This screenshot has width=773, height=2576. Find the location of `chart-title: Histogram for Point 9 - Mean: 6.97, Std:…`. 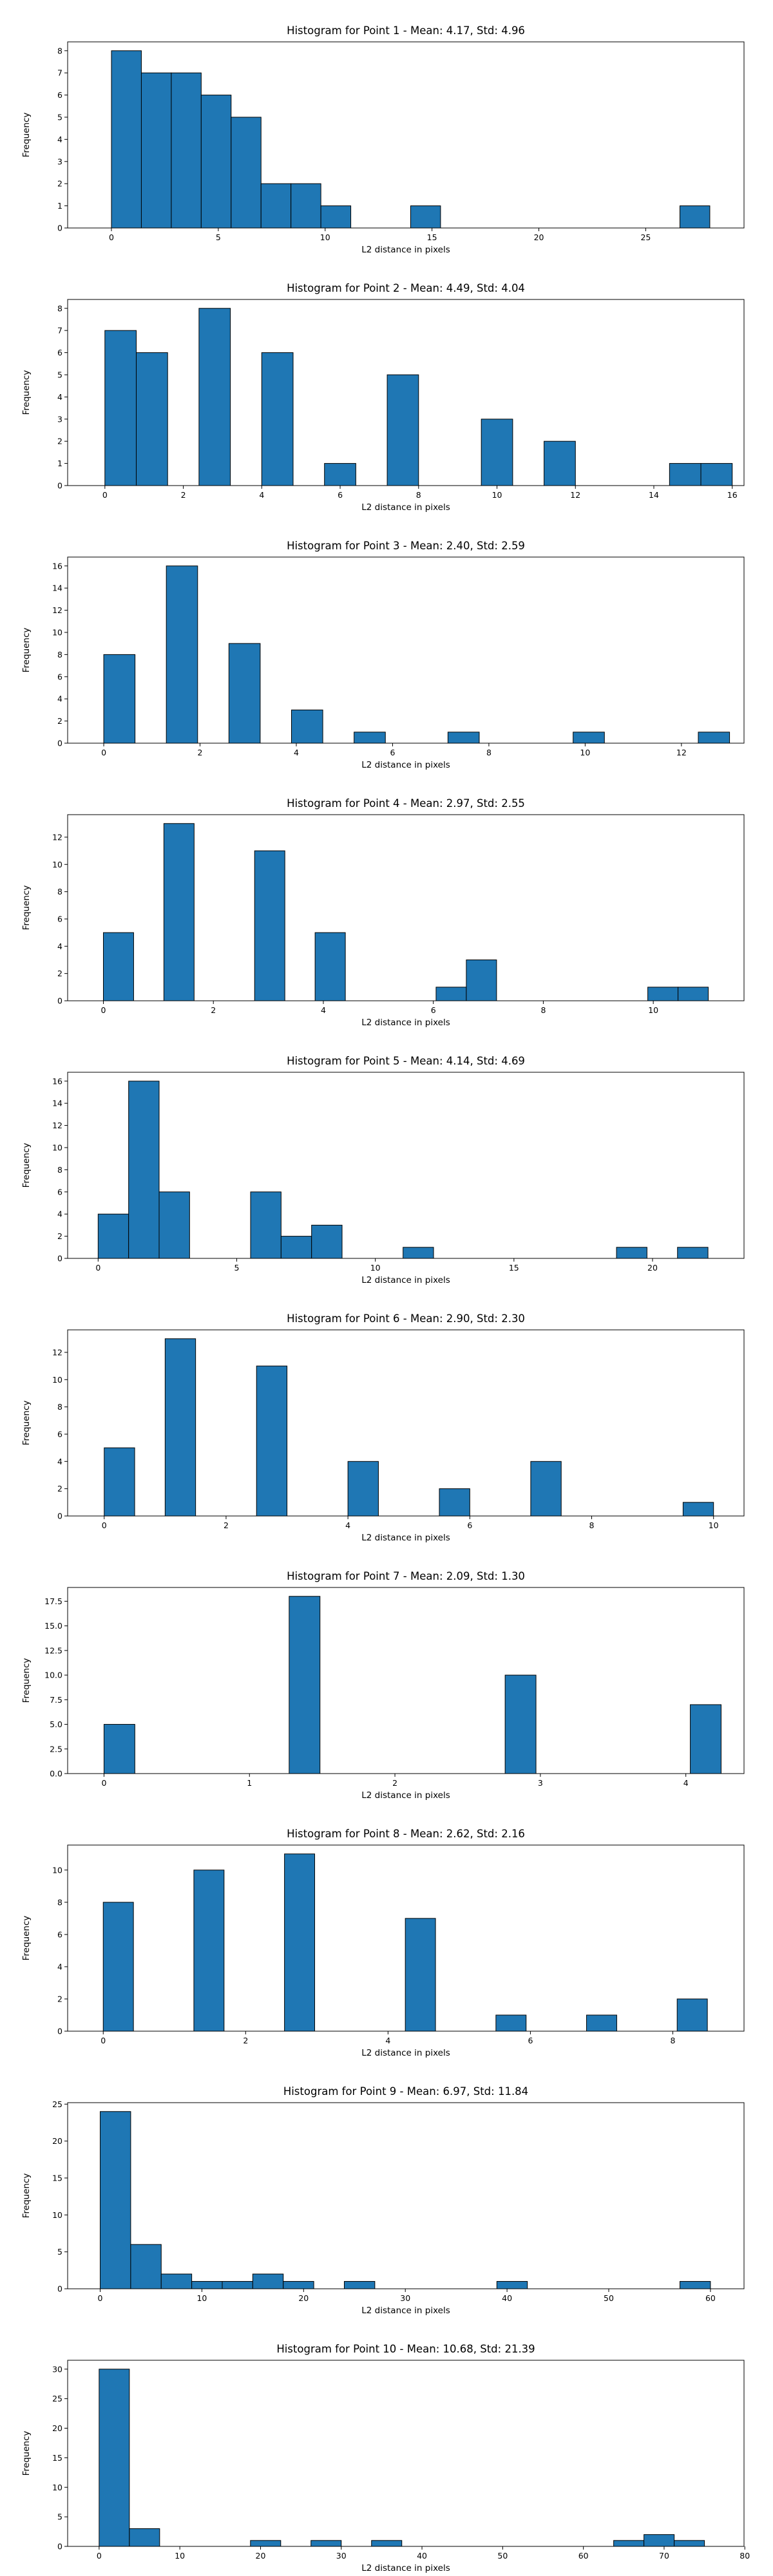

chart-title: Histogram for Point 9 - Mean: 6.97, Std:… is located at coordinates (405, 2091).